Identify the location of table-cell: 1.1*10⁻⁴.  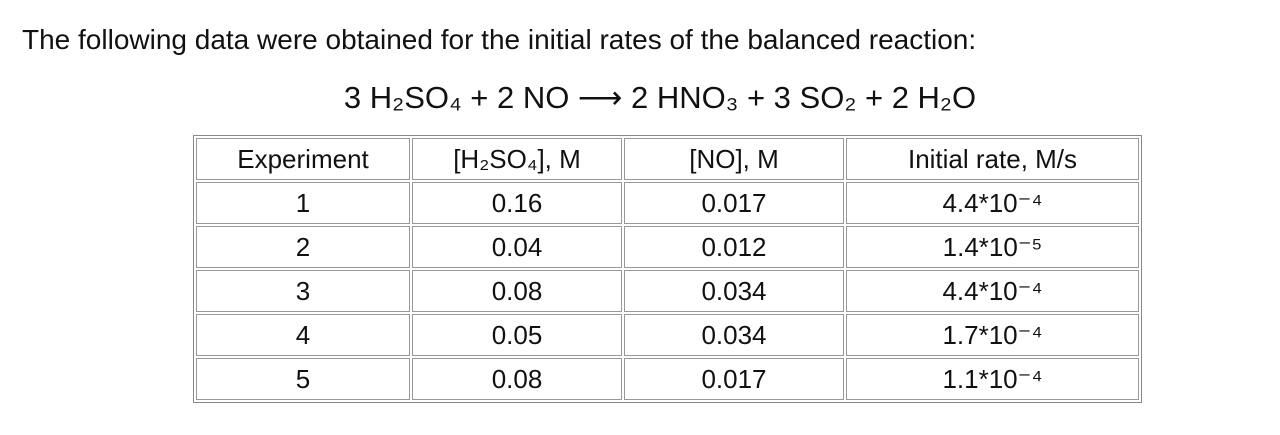
(992, 379).